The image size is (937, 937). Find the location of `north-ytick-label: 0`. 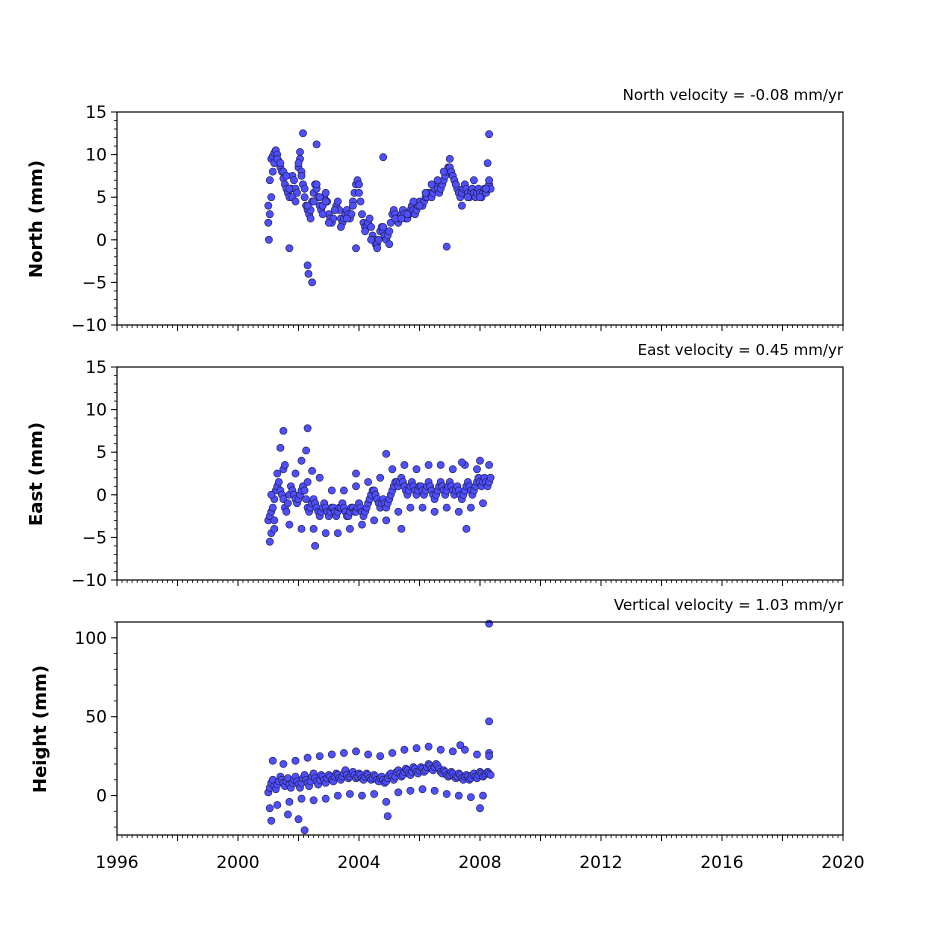

north-ytick-label: 0 is located at coordinates (101, 241).